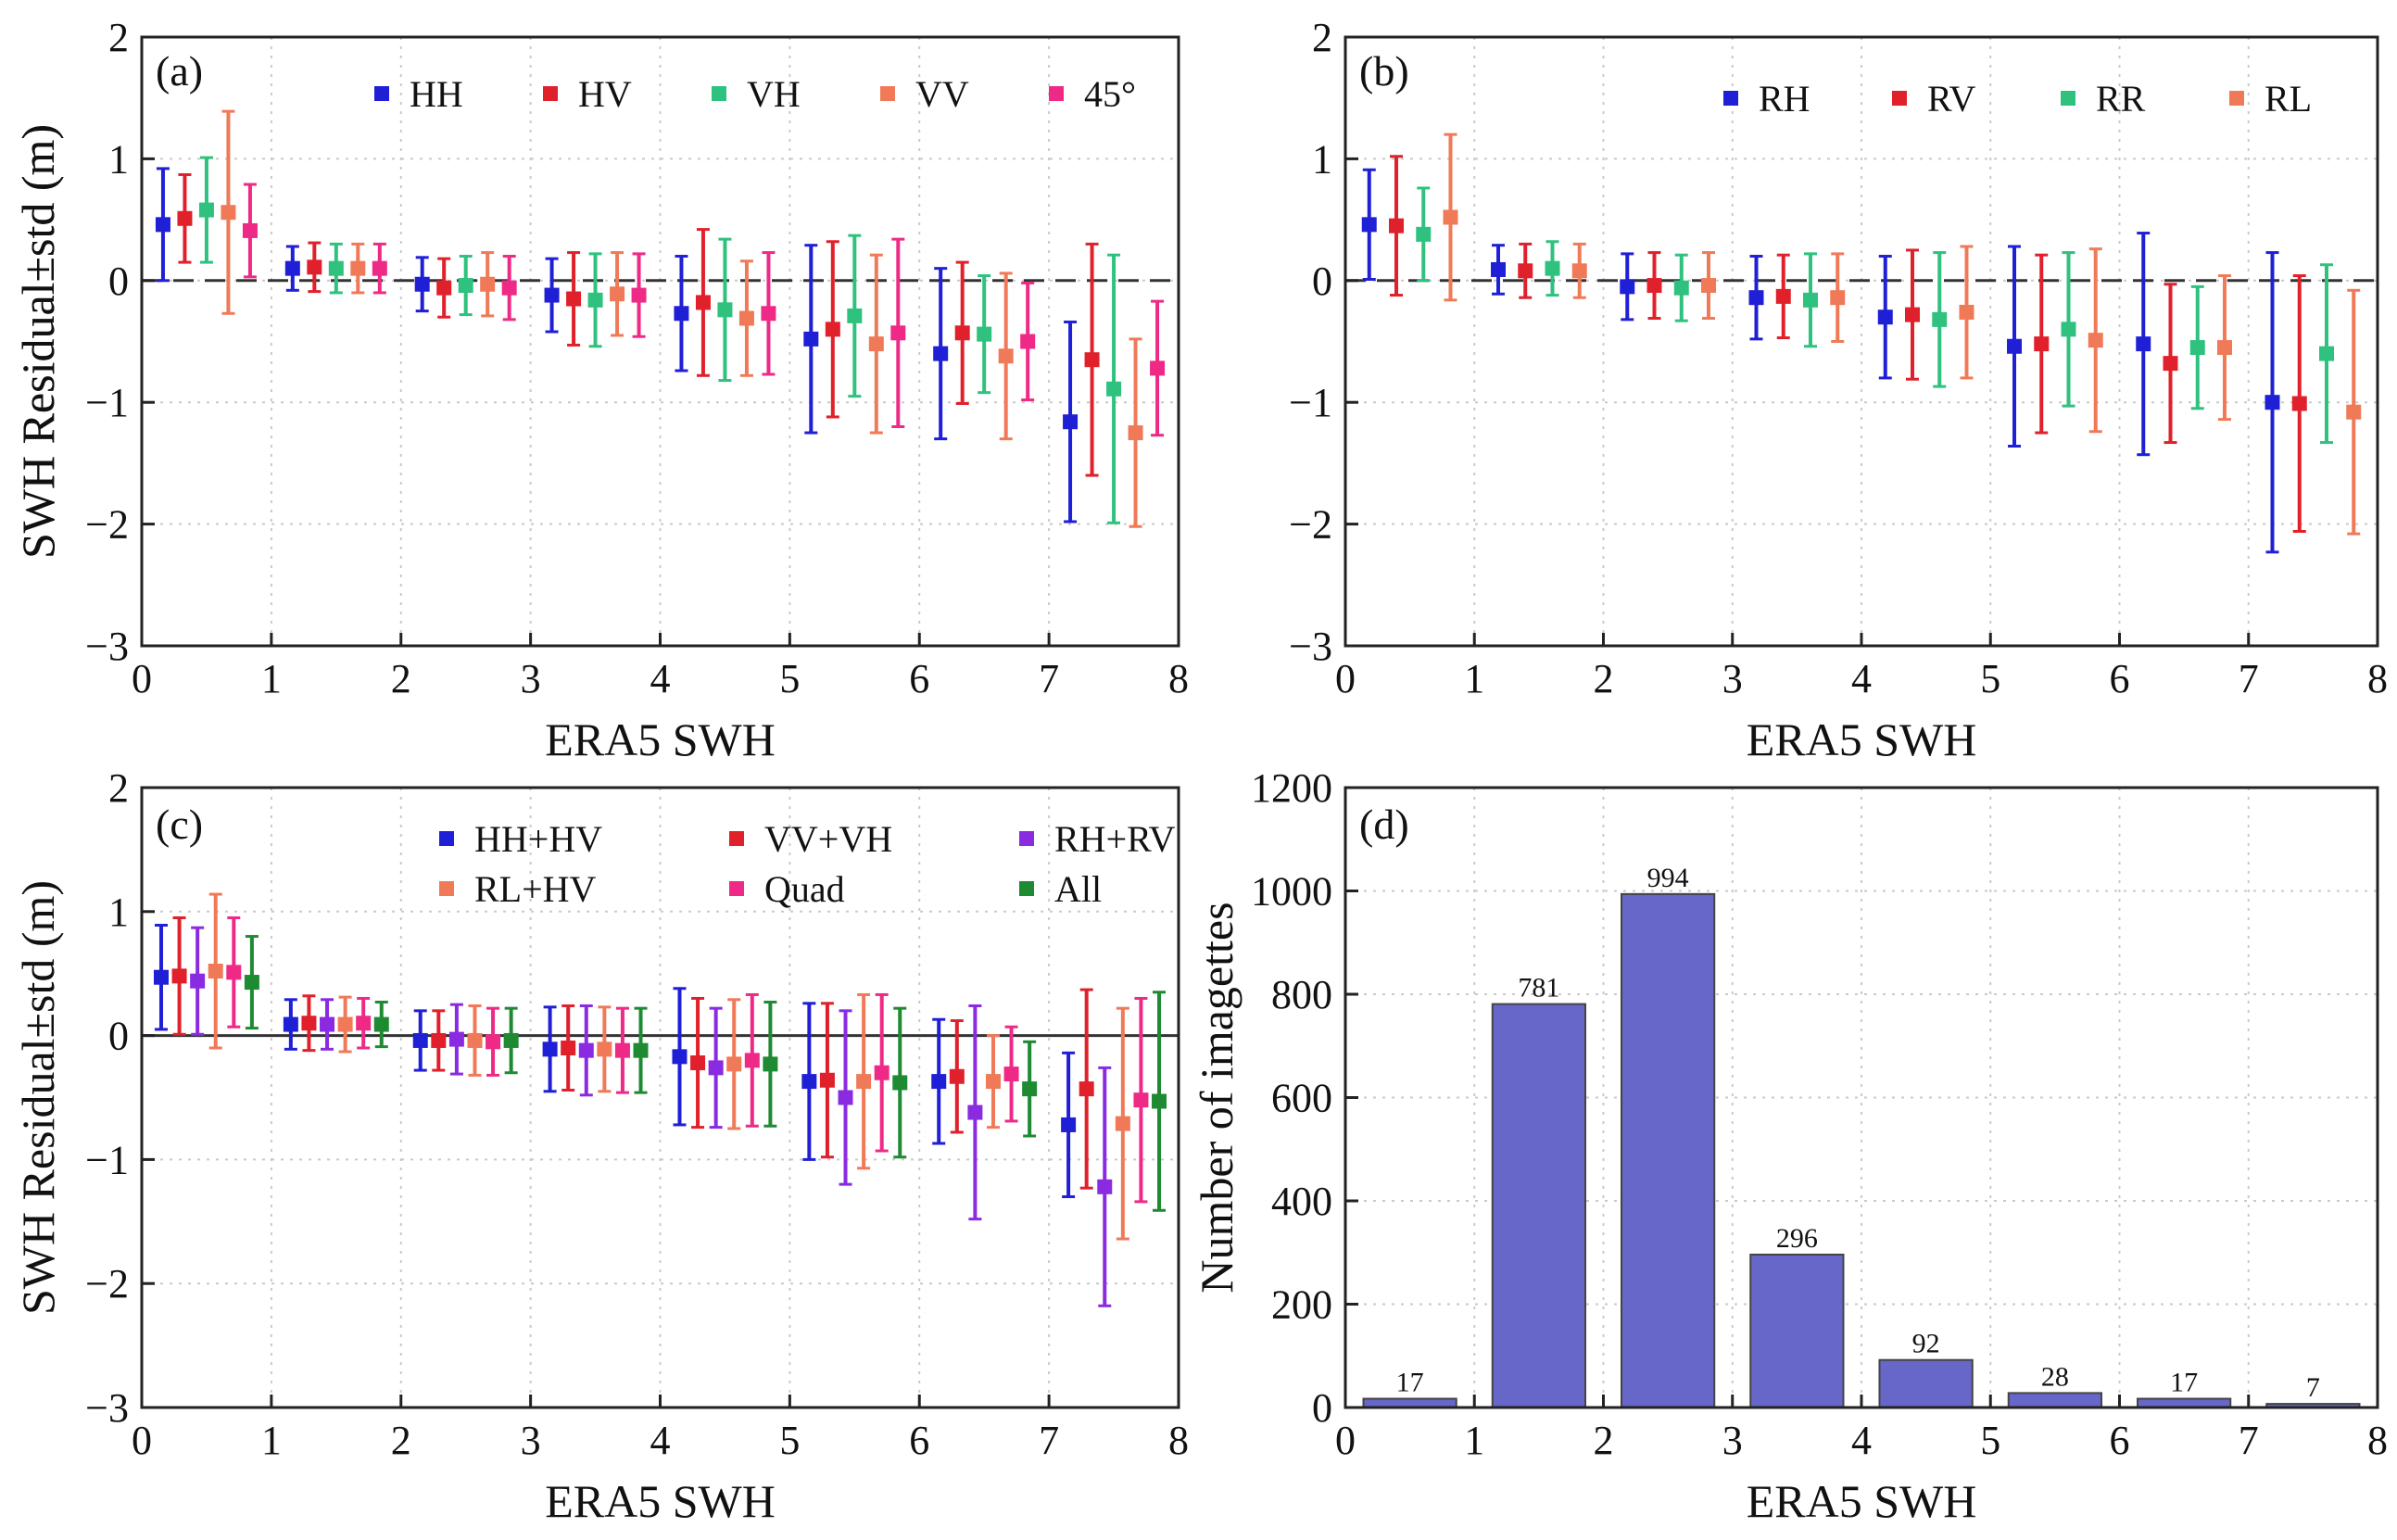  What do you see at coordinates (179, 71) in the screenshot?
I see `panel-tag: (a)` at bounding box center [179, 71].